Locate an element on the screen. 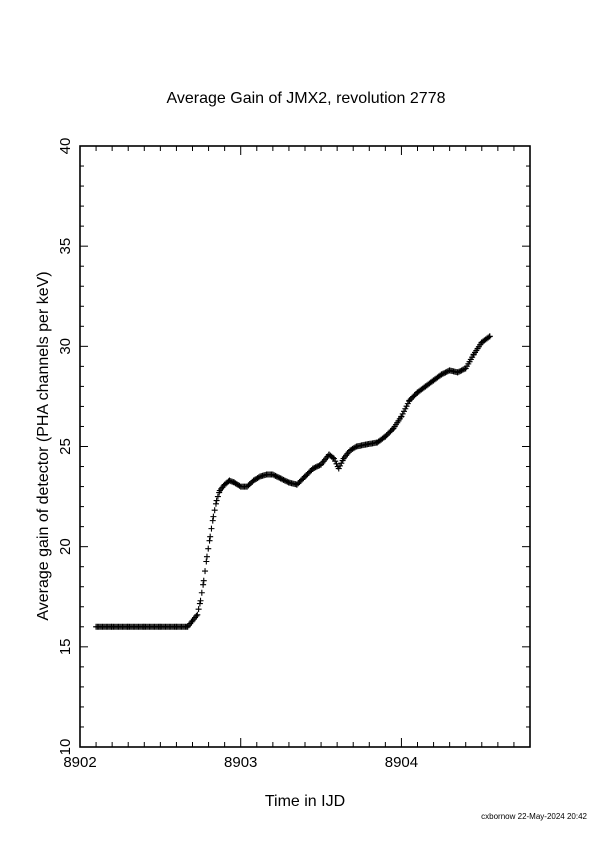  x-tick-label: 8902 is located at coordinates (79, 762).